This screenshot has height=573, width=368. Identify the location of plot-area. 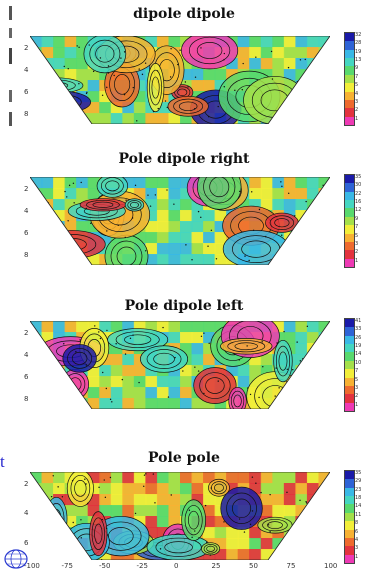
(180, 365).